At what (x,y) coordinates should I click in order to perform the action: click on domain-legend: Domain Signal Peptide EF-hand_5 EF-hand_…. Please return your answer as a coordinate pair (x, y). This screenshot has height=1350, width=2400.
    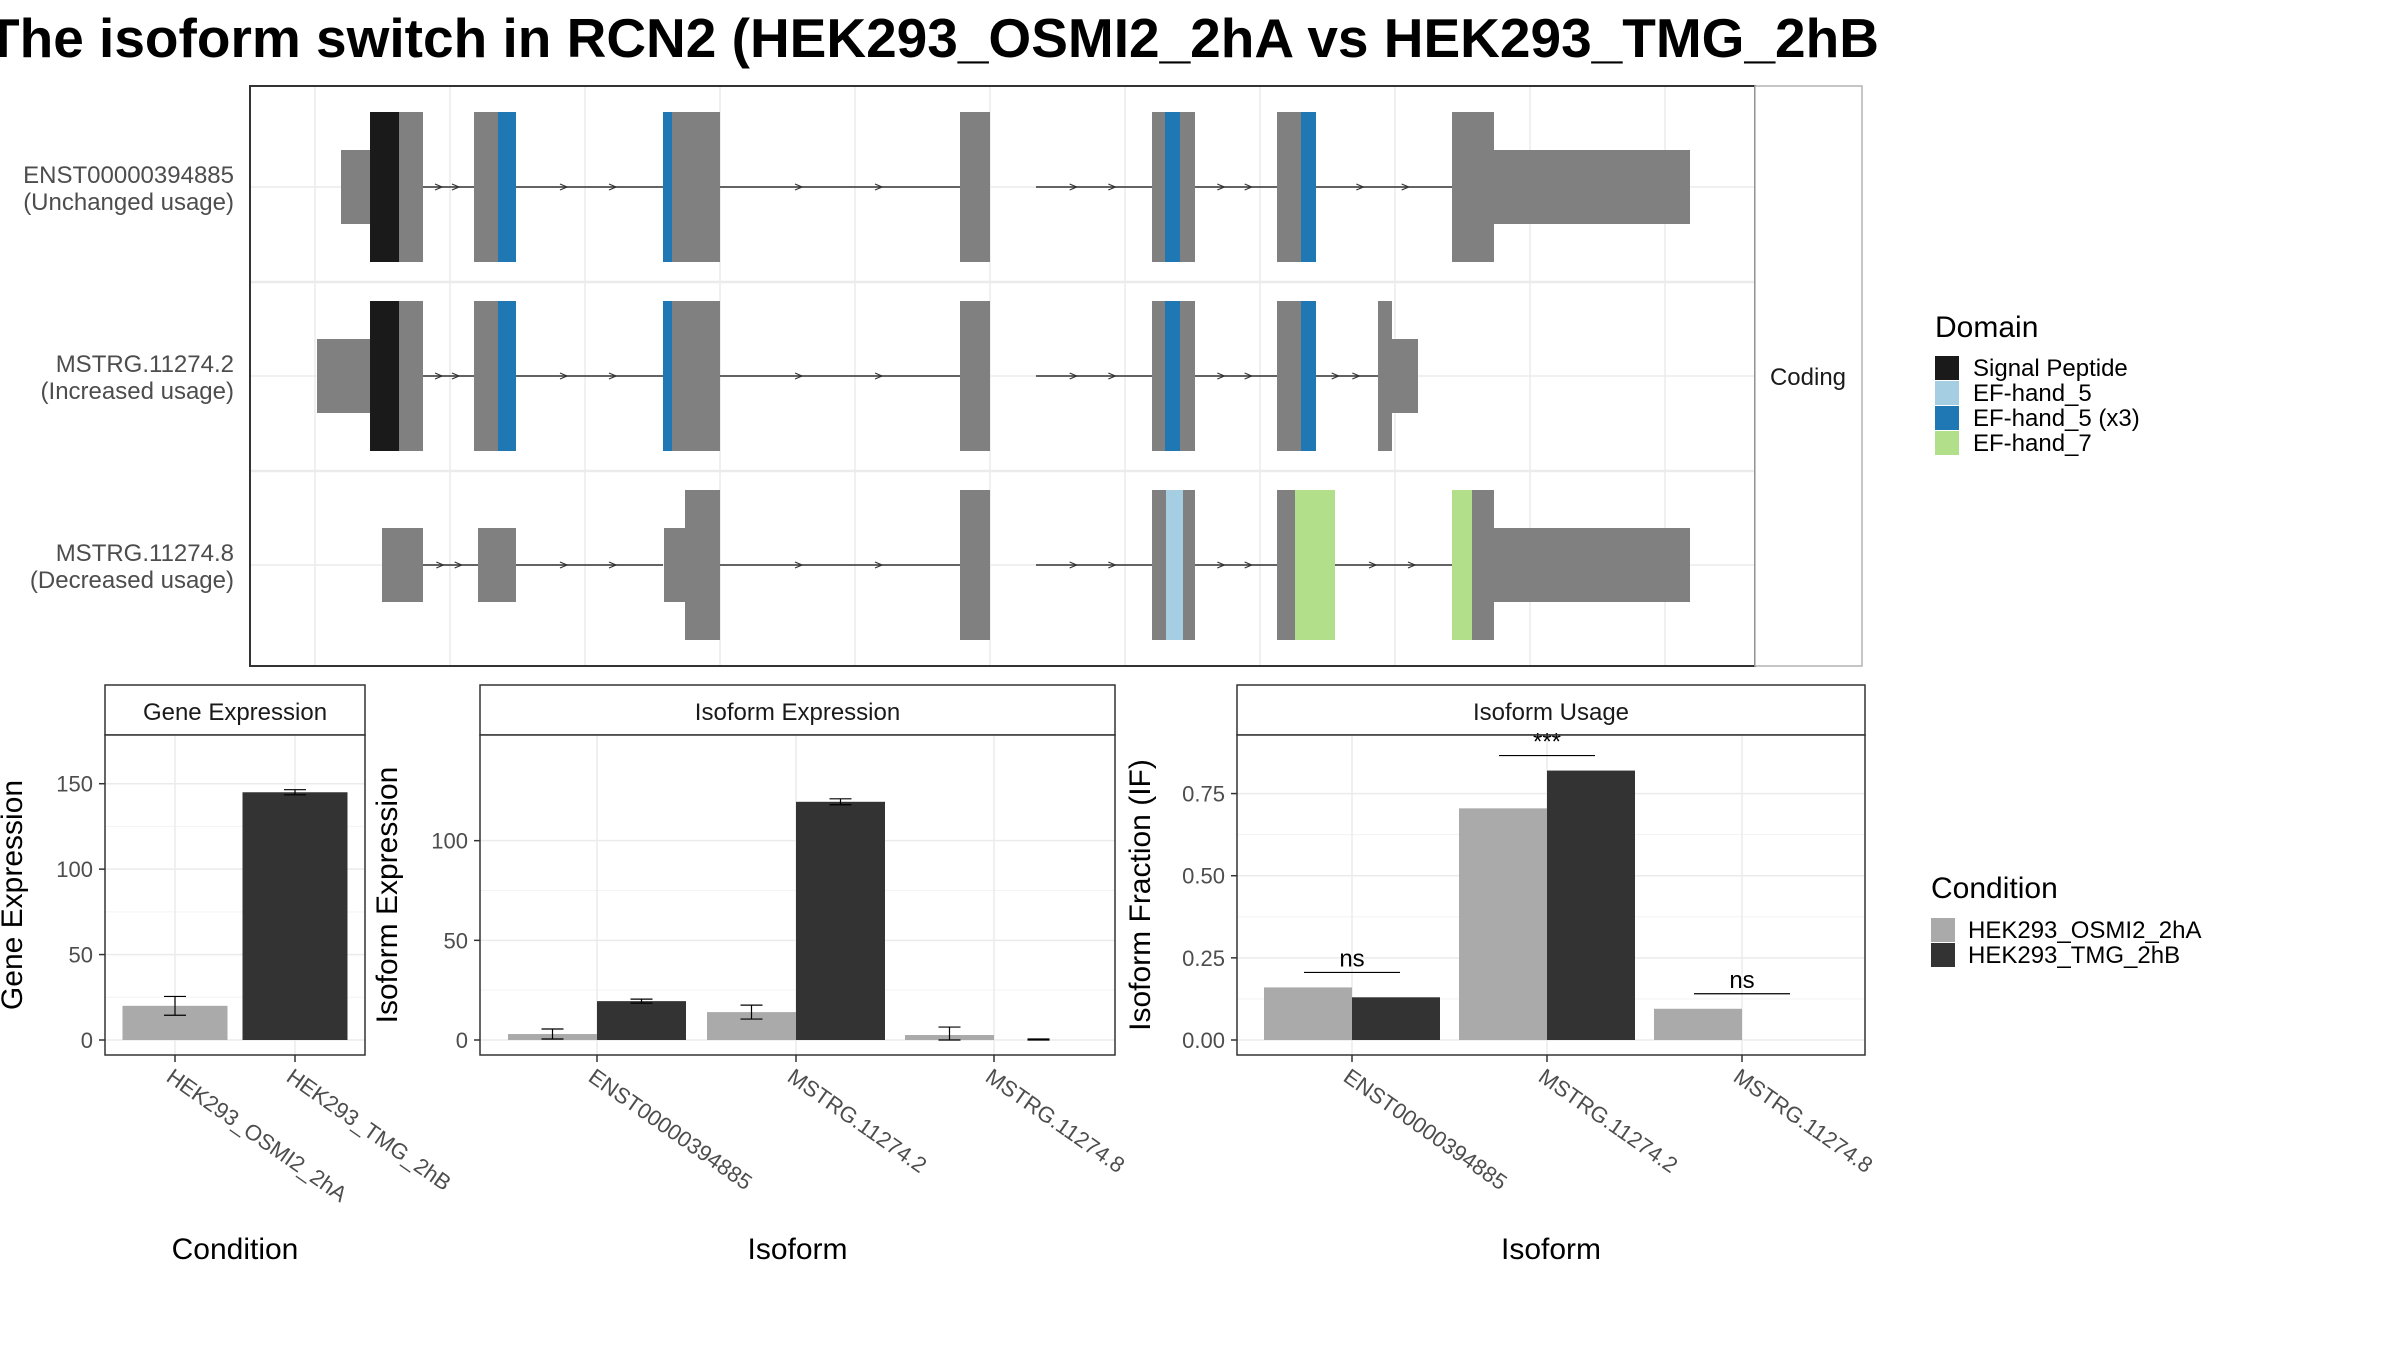
    Looking at the image, I should click on (2037, 384).